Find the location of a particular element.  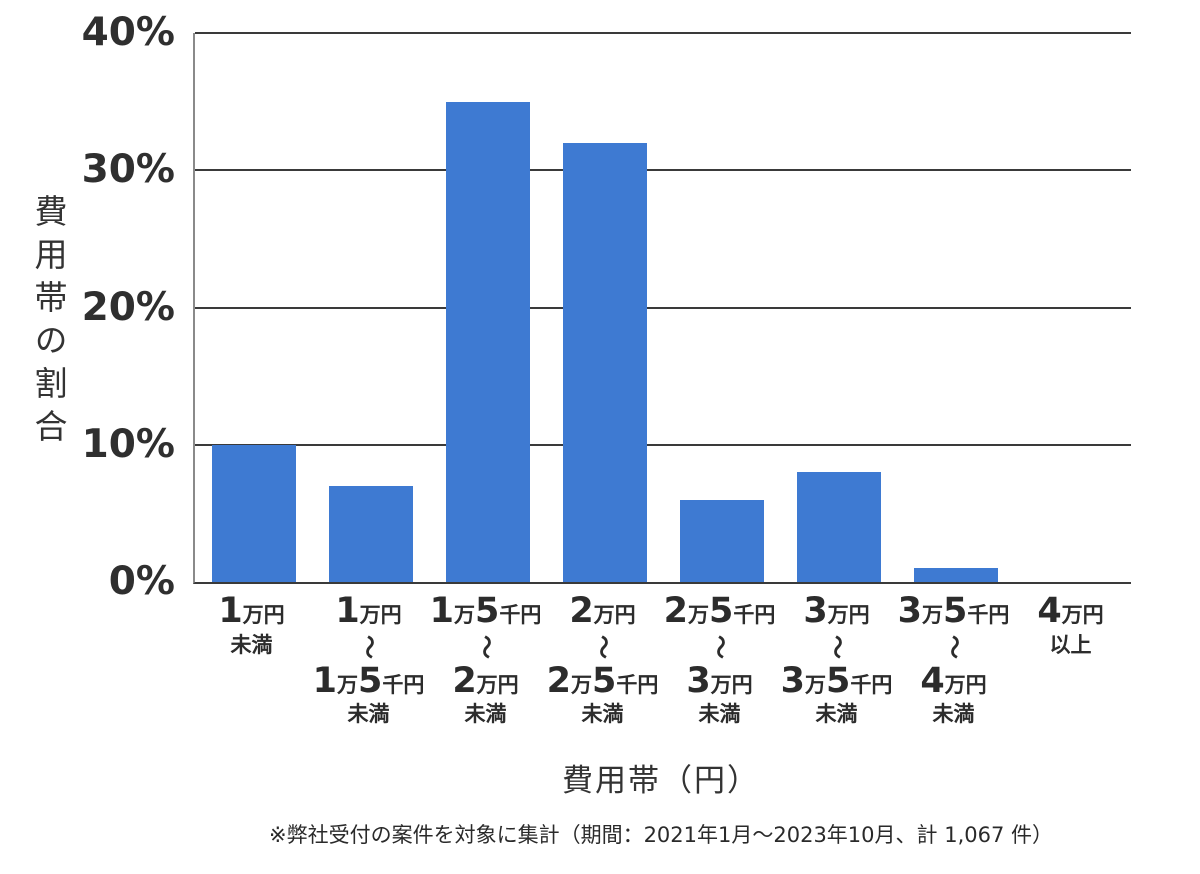

y-tick-30: 30% is located at coordinates (128, 170).